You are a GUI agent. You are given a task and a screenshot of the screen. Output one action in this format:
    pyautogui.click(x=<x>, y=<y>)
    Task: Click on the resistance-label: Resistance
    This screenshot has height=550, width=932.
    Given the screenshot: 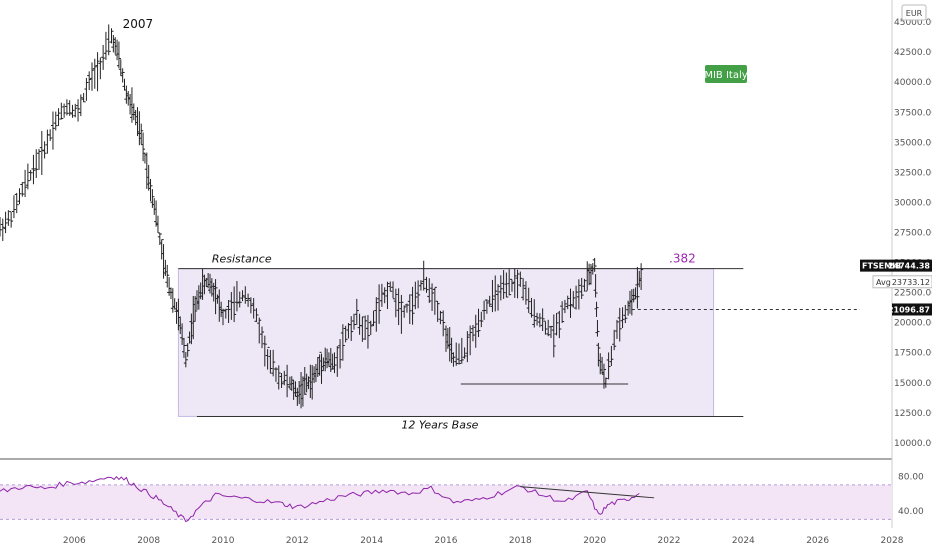 What is the action you would take?
    pyautogui.click(x=242, y=259)
    